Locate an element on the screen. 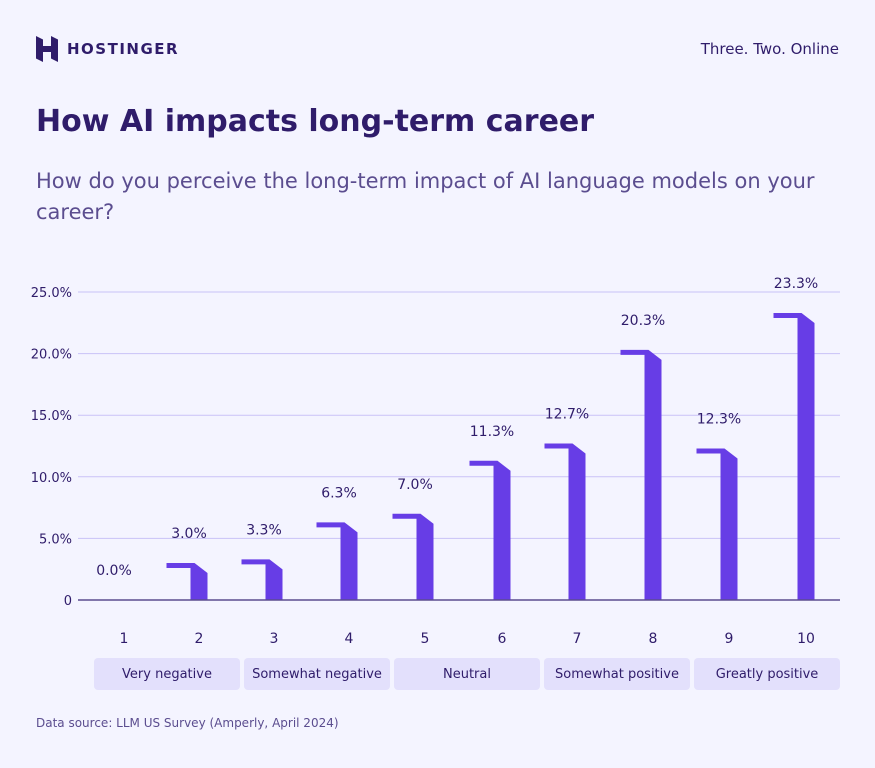  x-tick-label: 6 is located at coordinates (502, 639).